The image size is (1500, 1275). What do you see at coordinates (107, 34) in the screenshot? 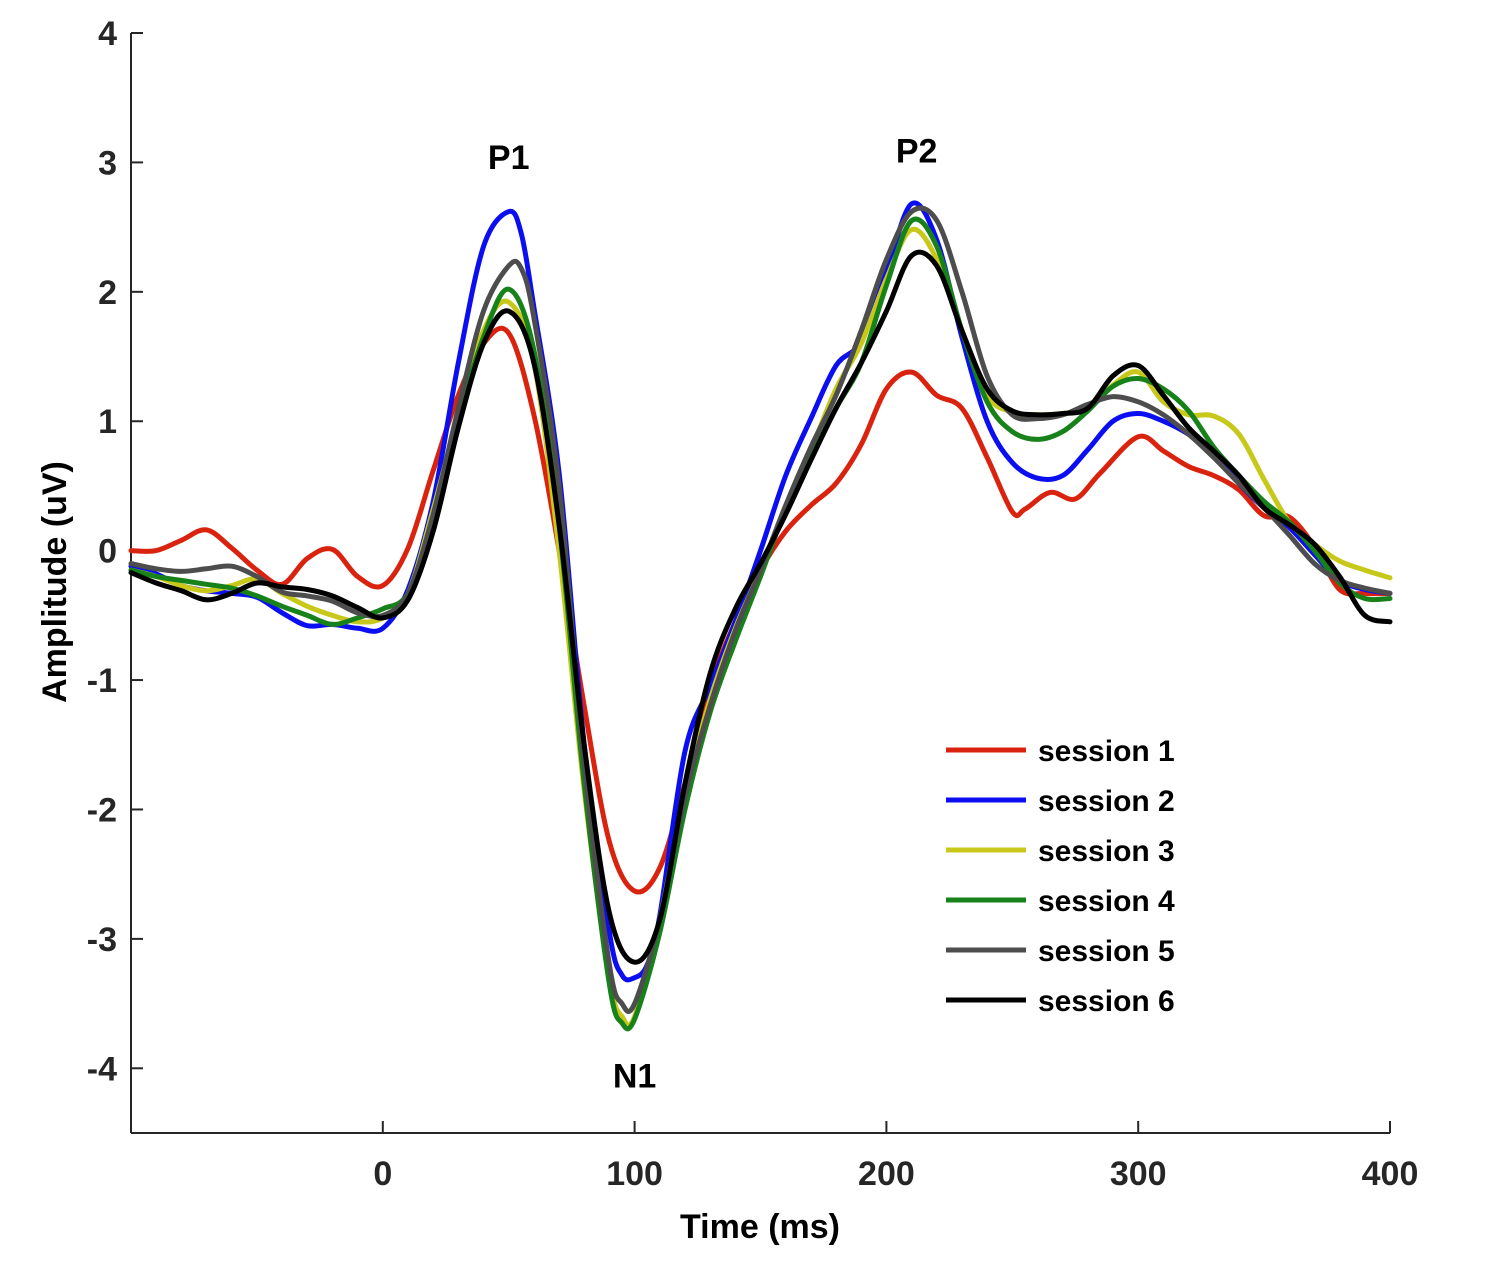
I see `y-tick-label: 4` at bounding box center [107, 34].